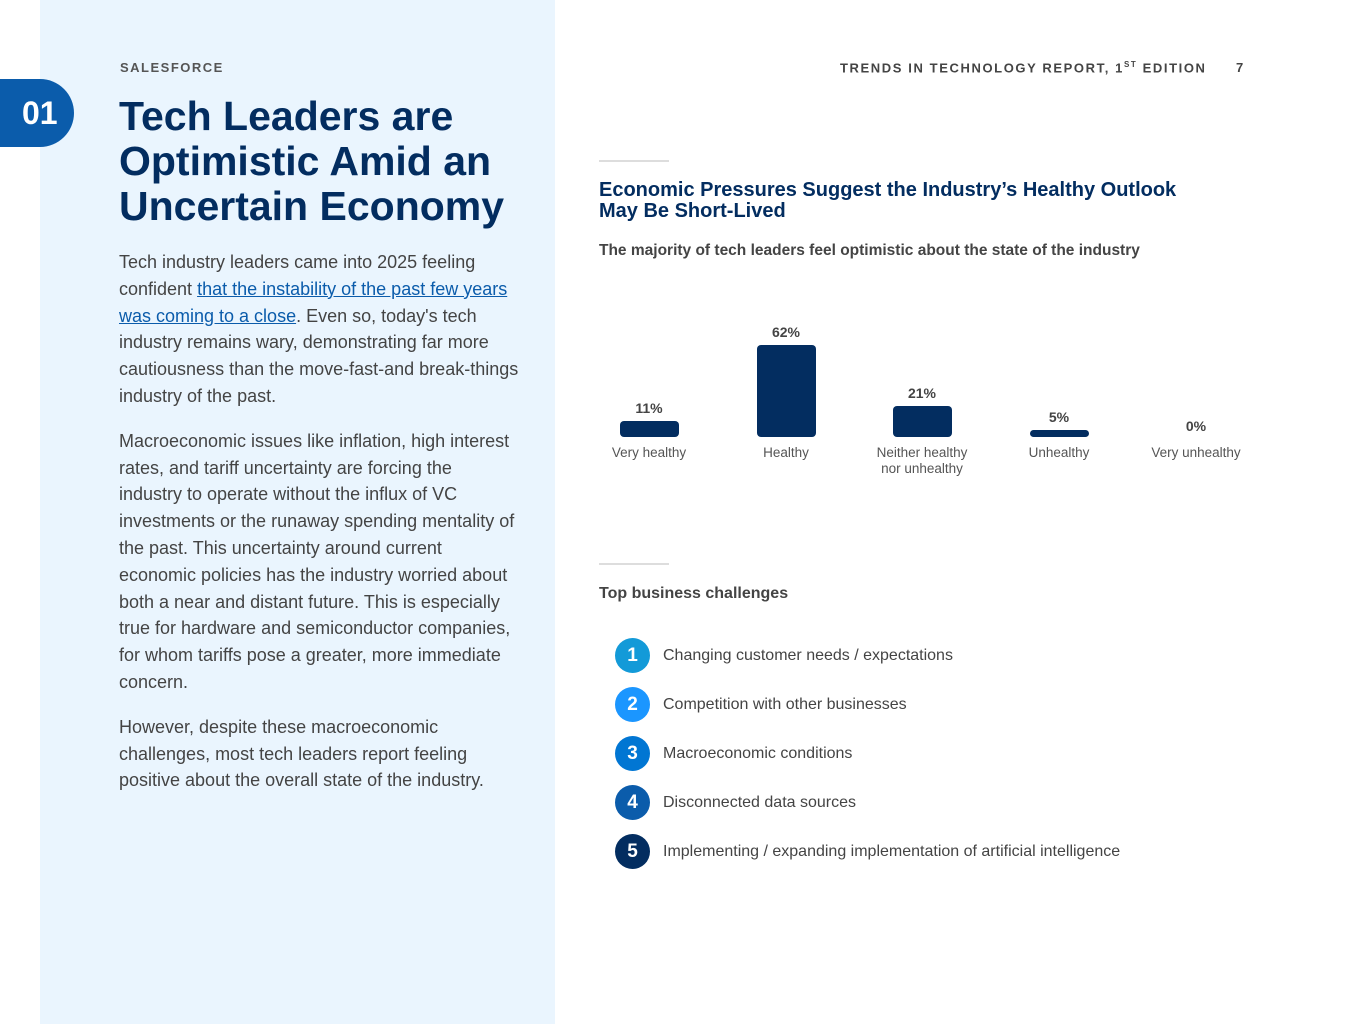 This screenshot has height=1024, width=1365. I want to click on challenge-item: 2 Competition with other businesses, so click(761, 704).